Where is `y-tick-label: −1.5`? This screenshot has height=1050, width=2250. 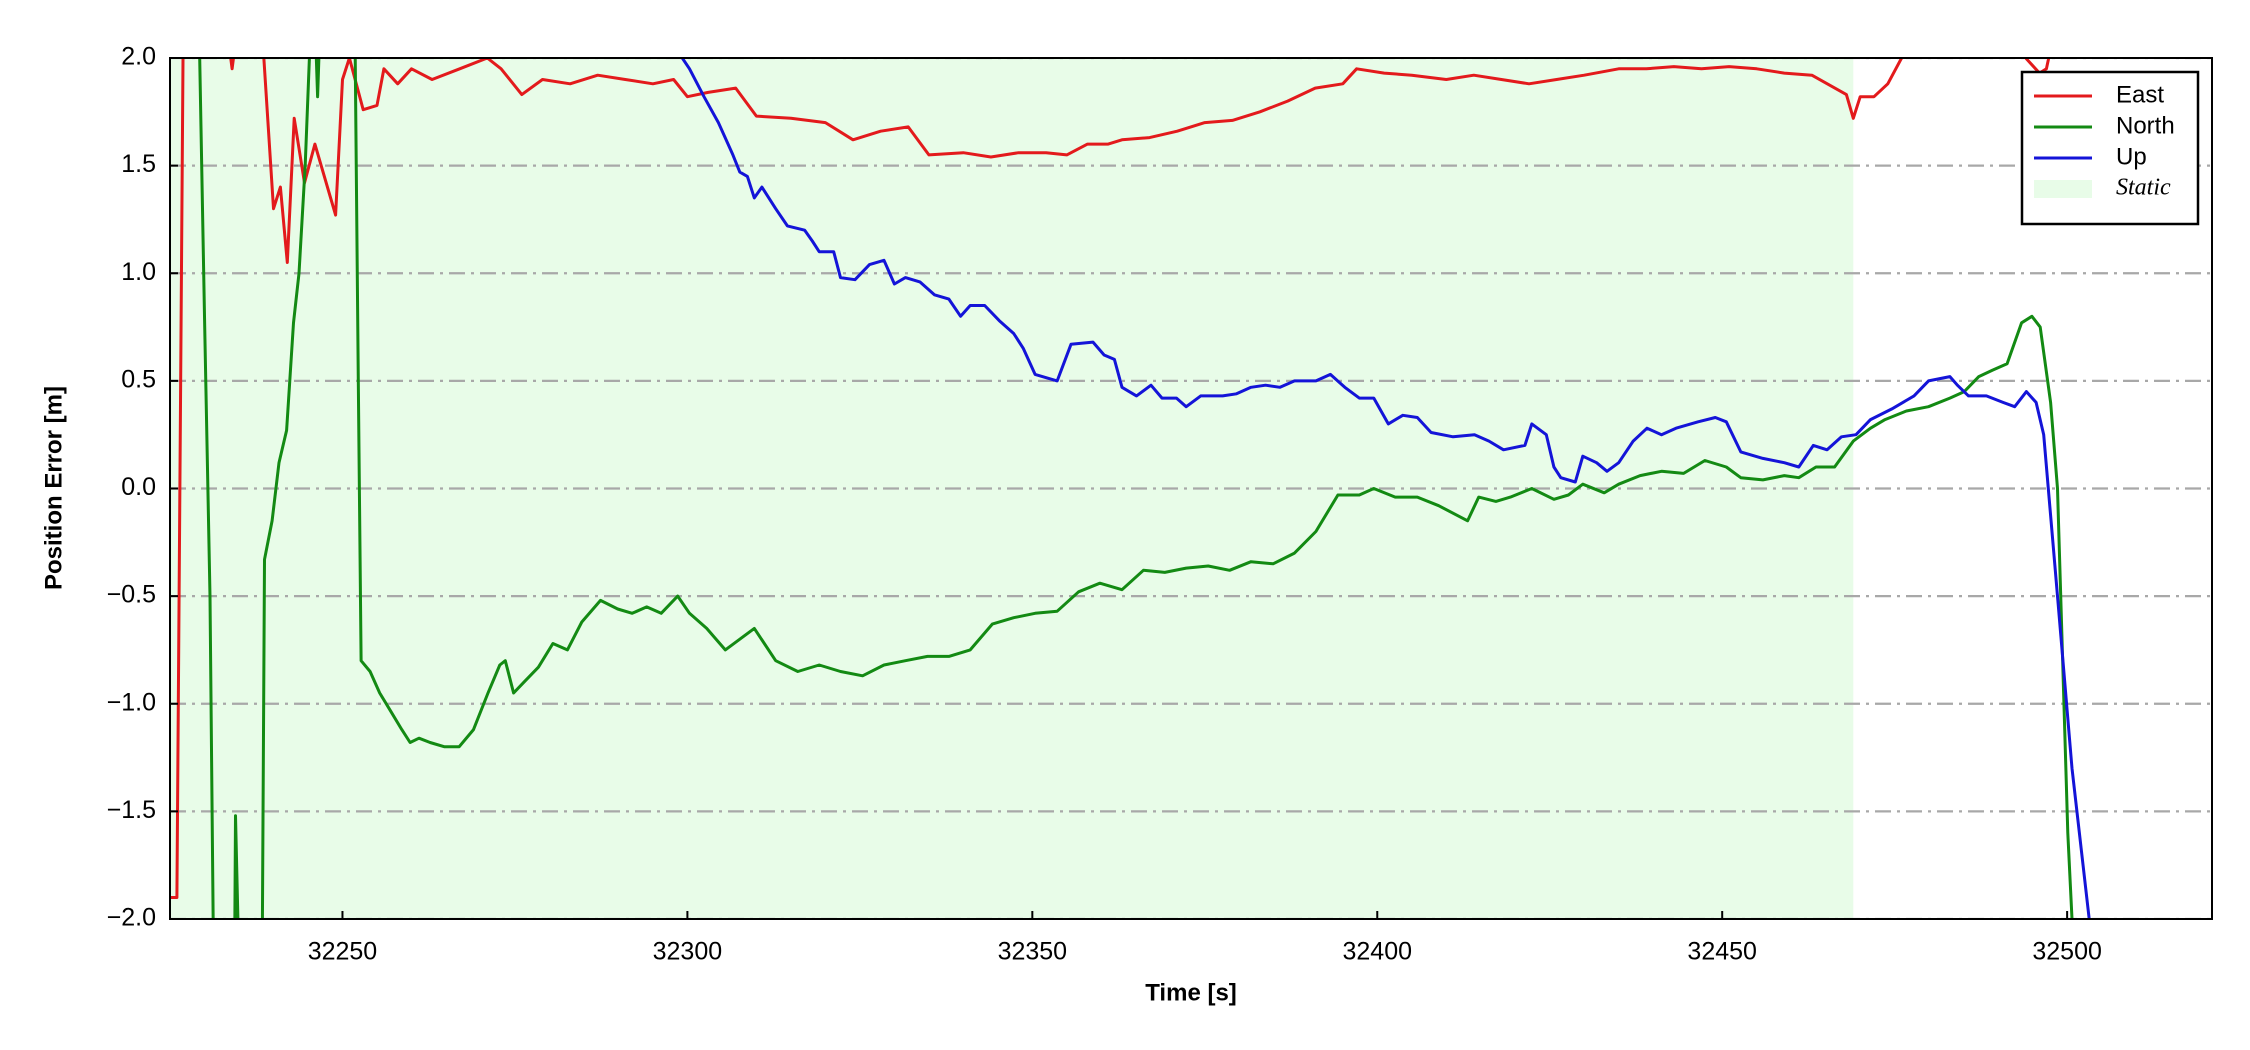
y-tick-label: −1.5 is located at coordinates (131, 810).